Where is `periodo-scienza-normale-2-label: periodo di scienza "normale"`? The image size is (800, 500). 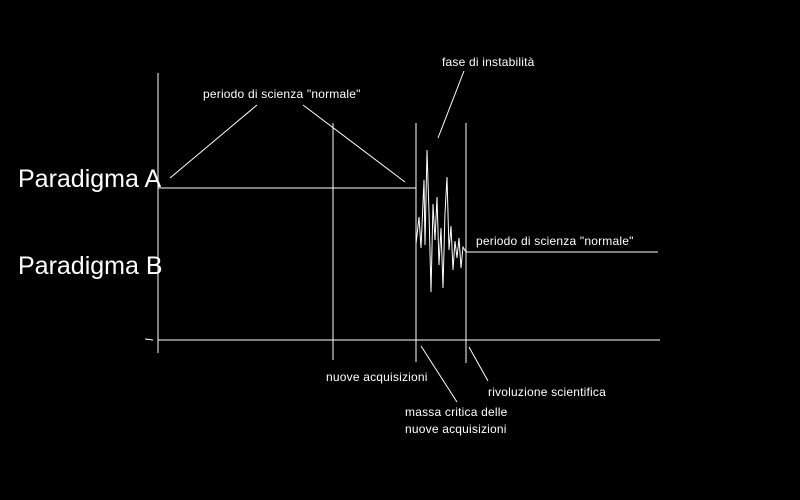
periodo-scienza-normale-2-label: periodo di scienza "normale" is located at coordinates (555, 241).